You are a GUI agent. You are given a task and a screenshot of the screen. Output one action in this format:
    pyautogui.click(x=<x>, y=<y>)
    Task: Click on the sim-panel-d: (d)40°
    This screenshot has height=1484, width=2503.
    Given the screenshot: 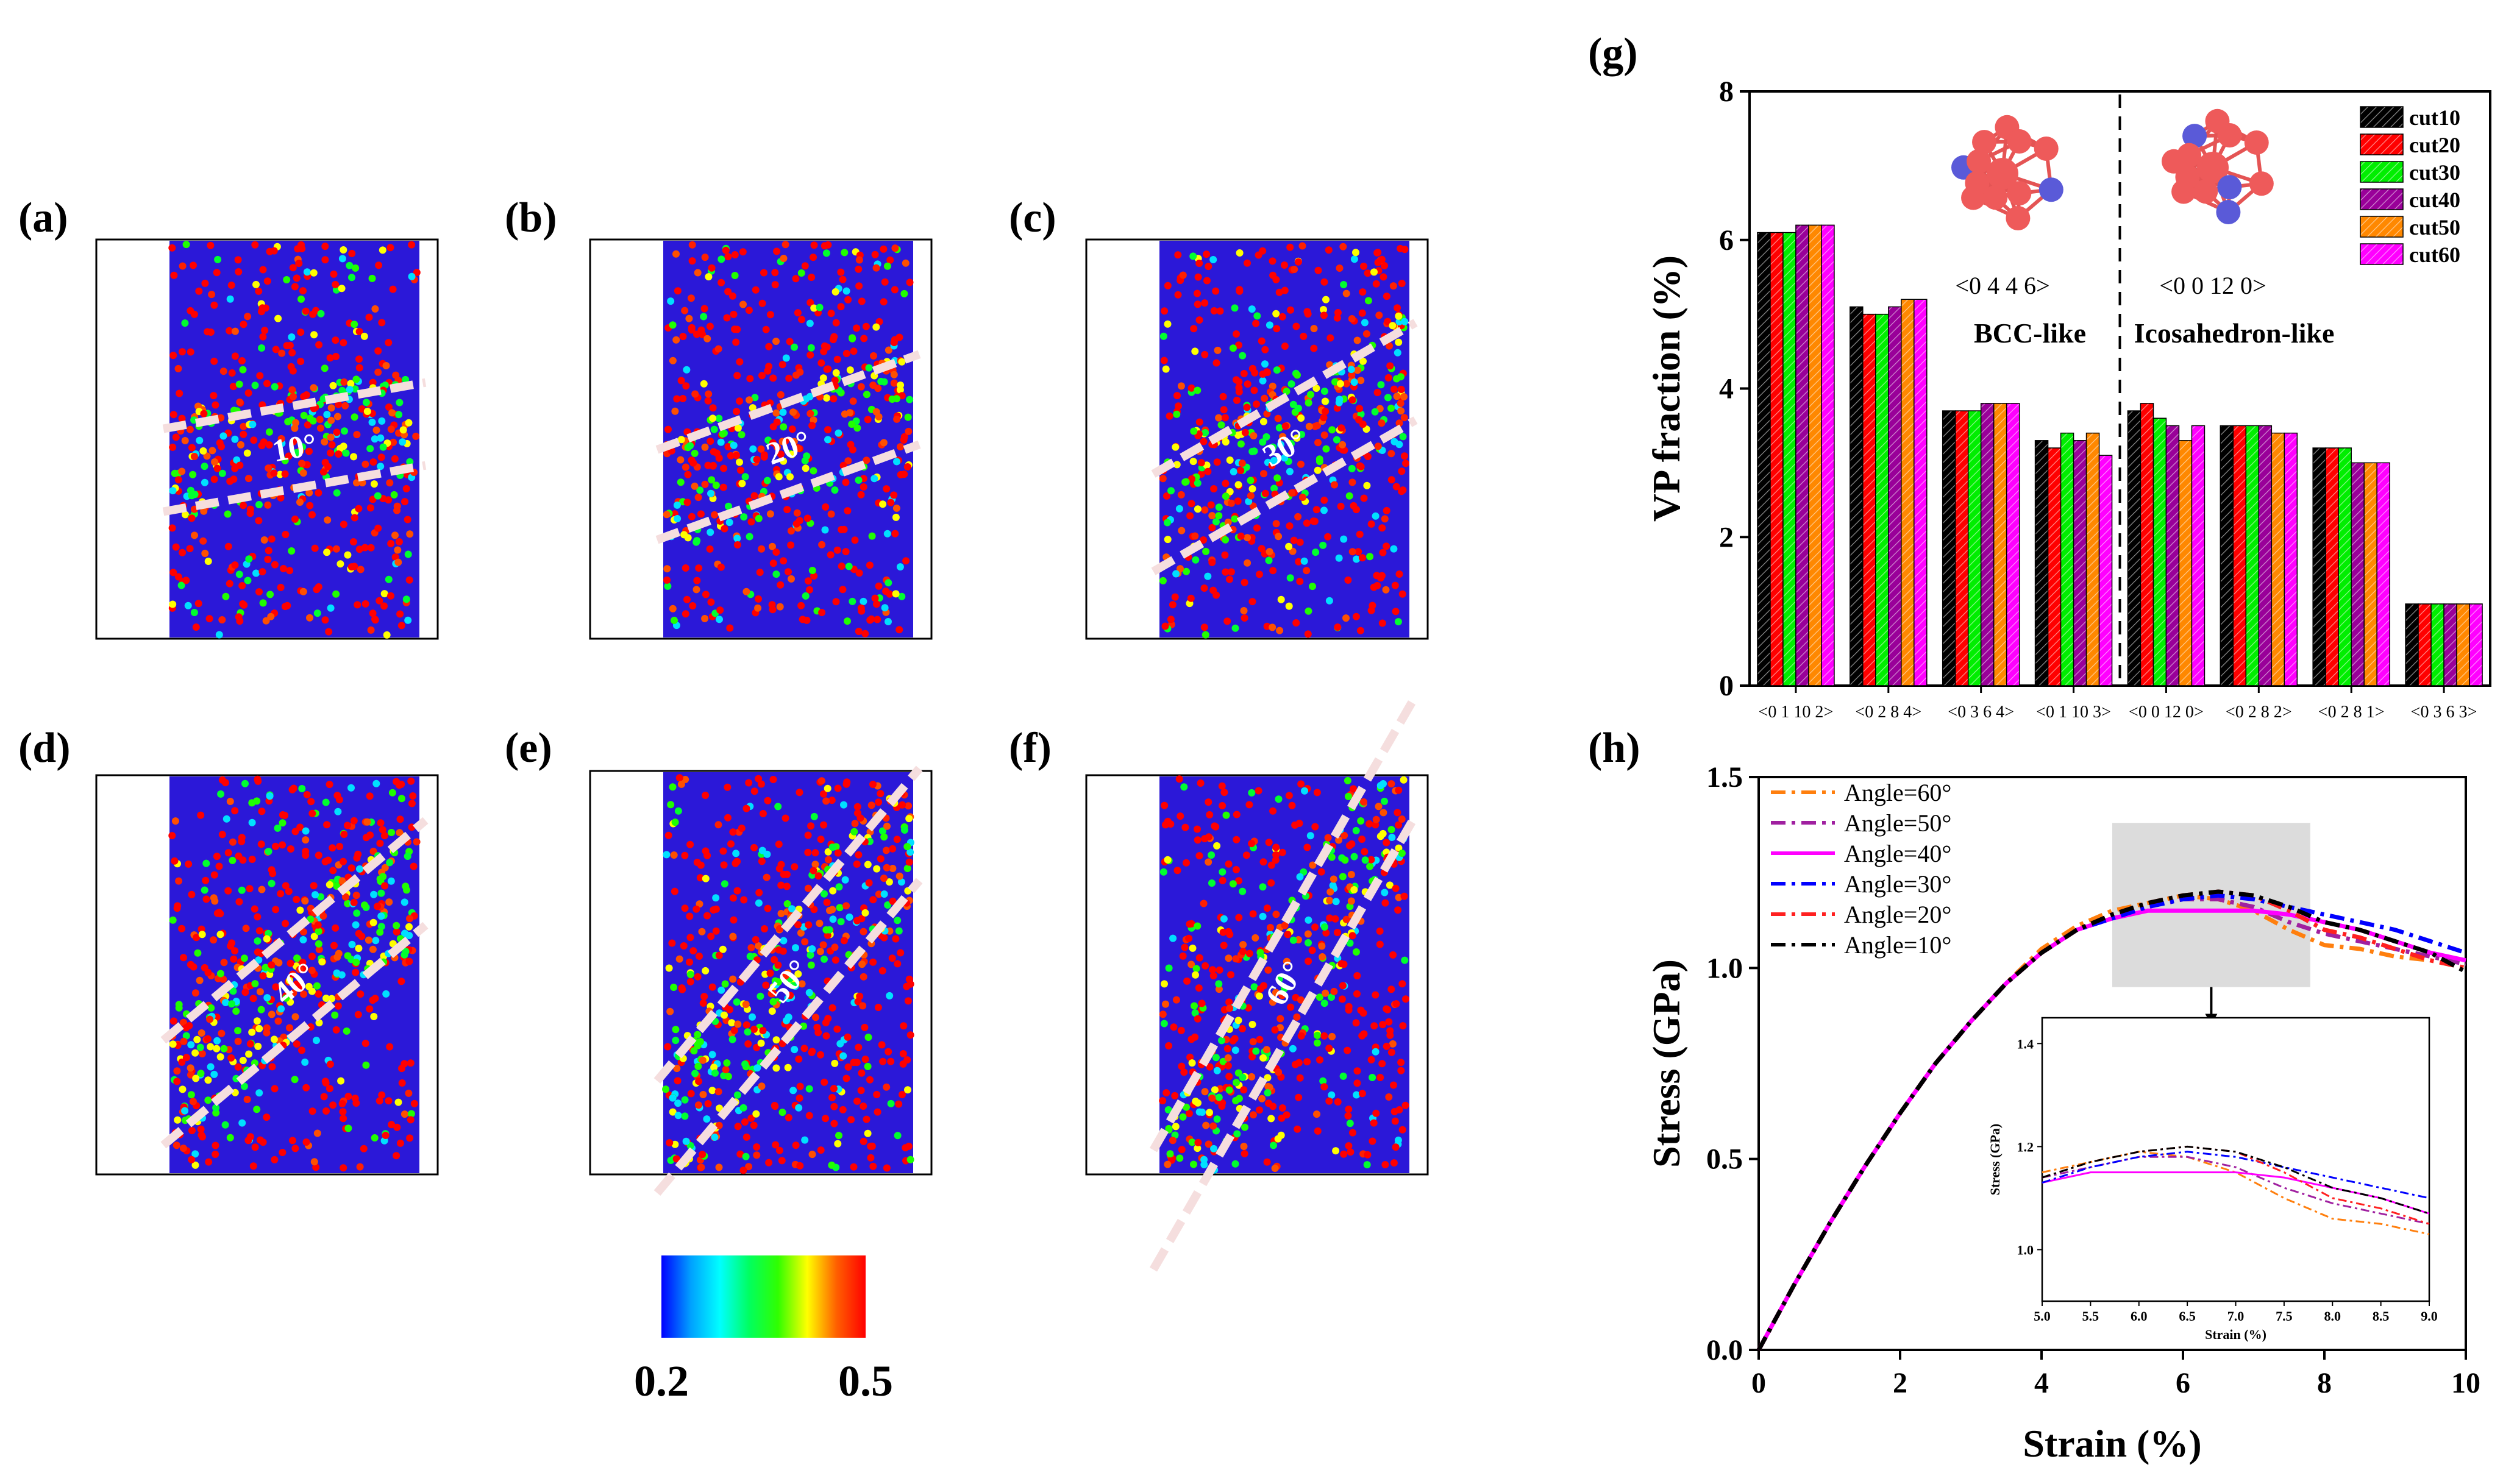 What is the action you would take?
    pyautogui.click(x=229, y=950)
    